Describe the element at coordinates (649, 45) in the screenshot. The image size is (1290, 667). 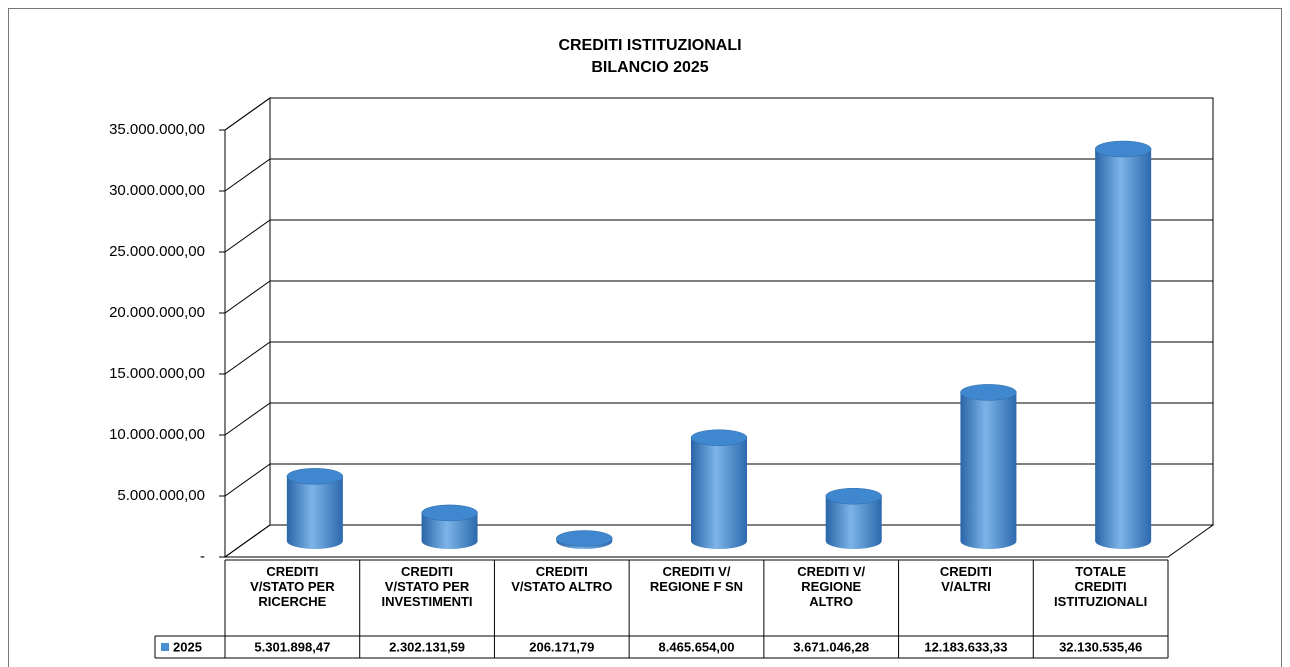
I see `chart-title: CREDITI ISTITUZIONALI` at that location.